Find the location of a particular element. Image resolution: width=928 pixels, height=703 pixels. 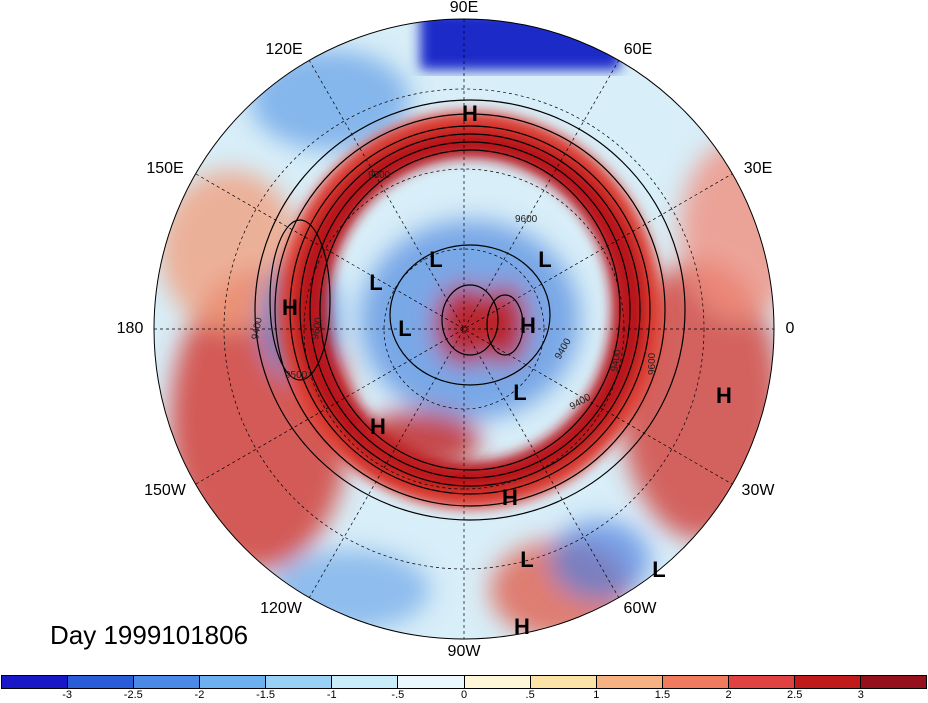

lon-label-150e: 150E is located at coordinates (165, 168).